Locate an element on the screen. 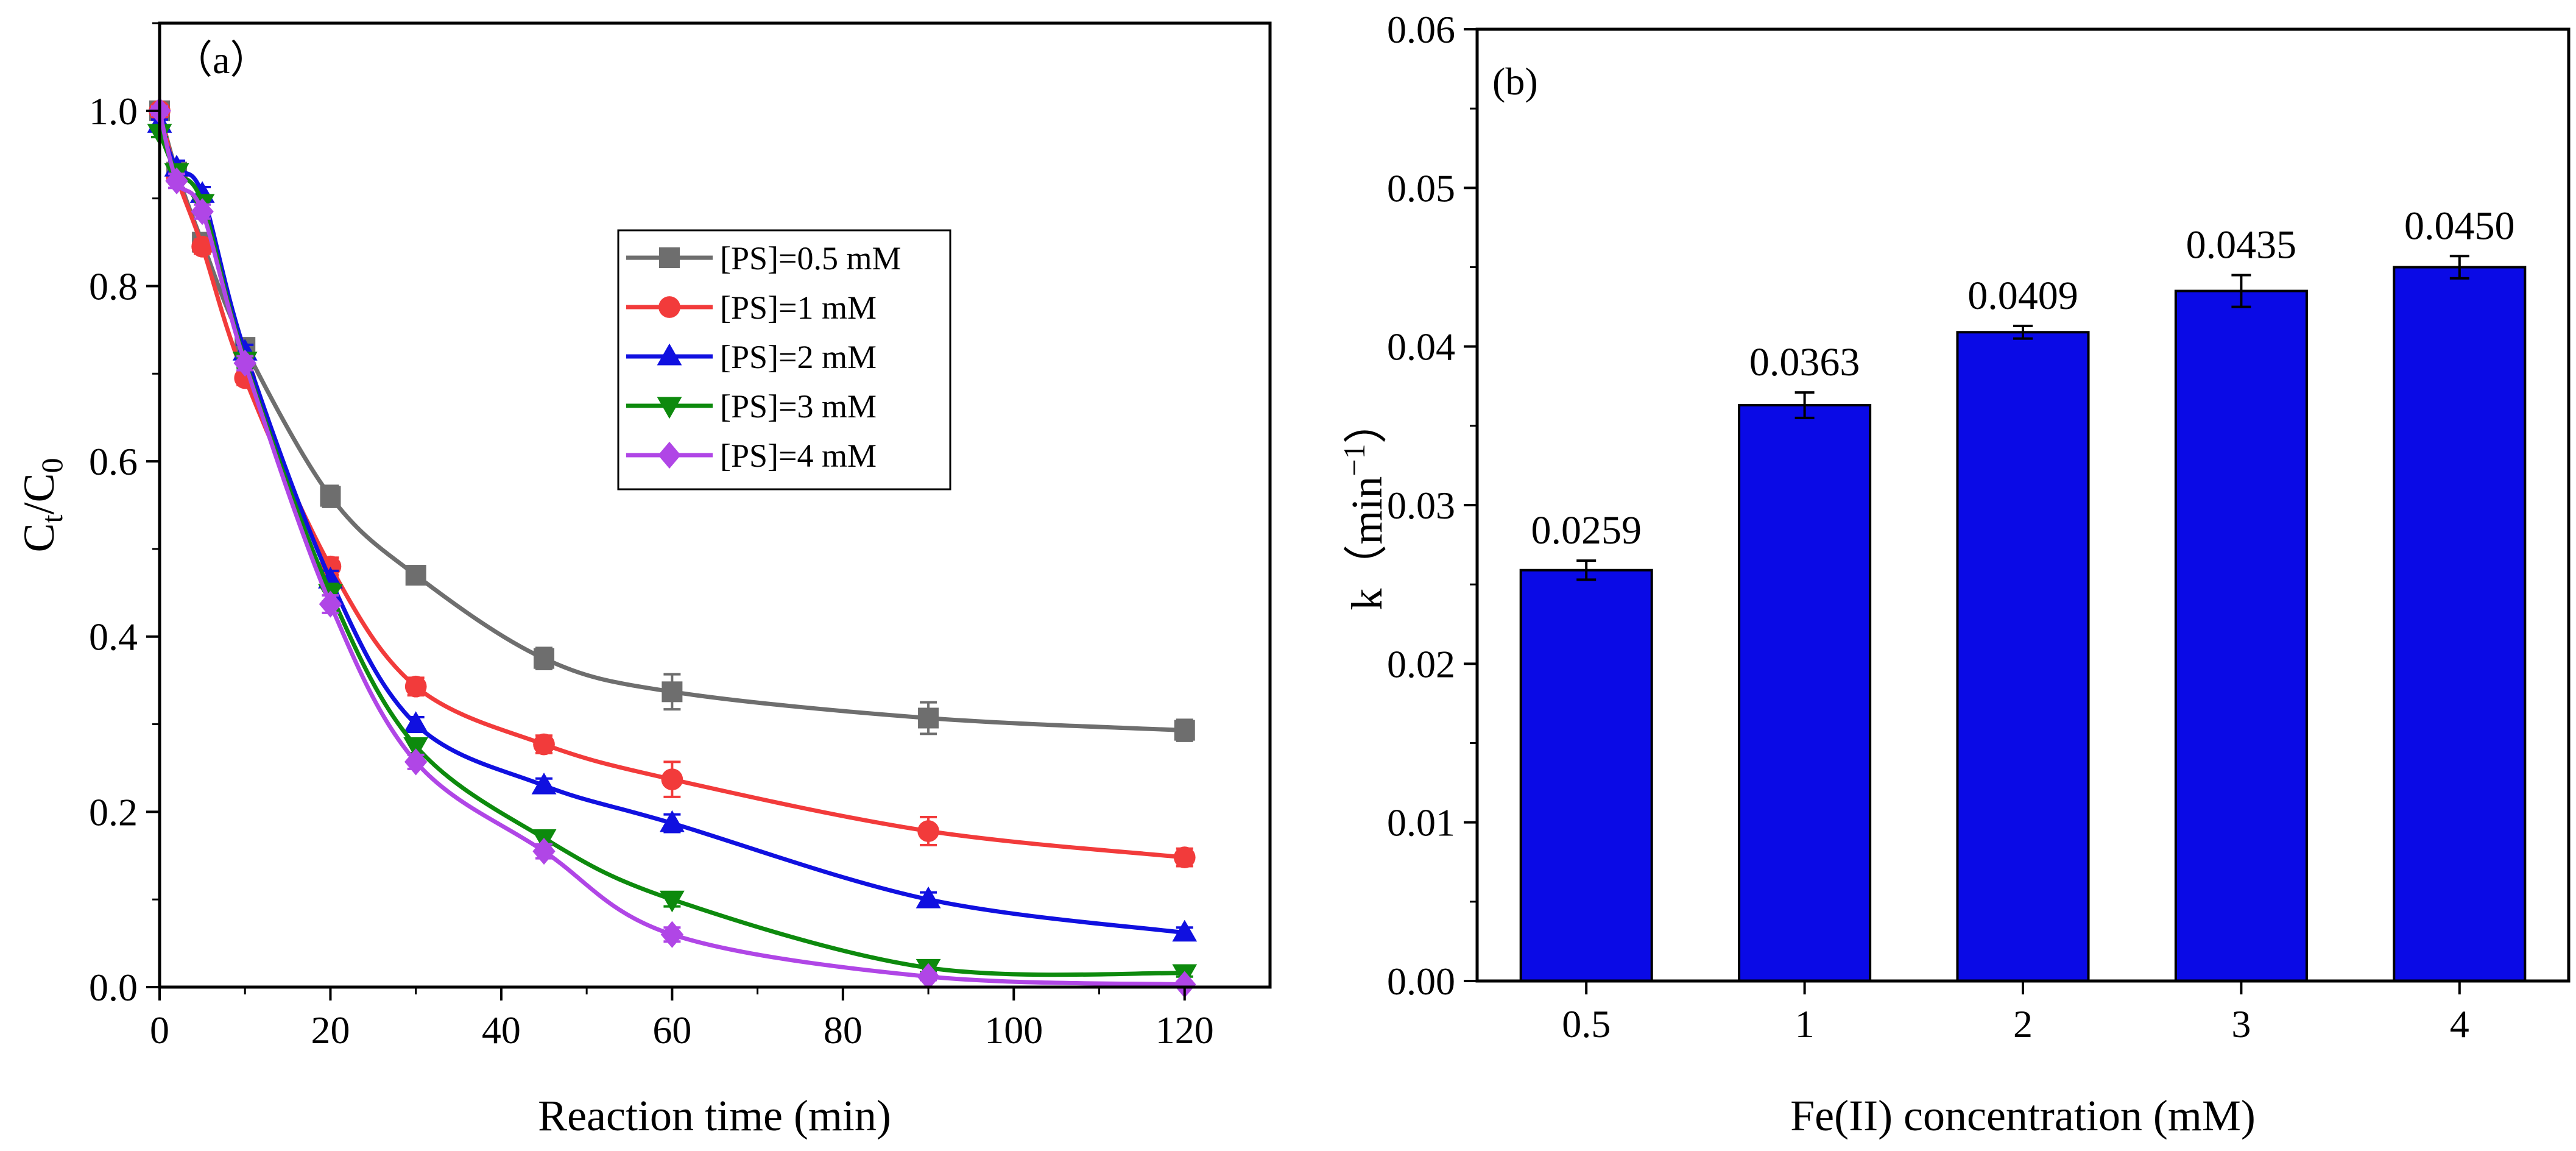  x-tick-label: 100 is located at coordinates (1013, 1030).